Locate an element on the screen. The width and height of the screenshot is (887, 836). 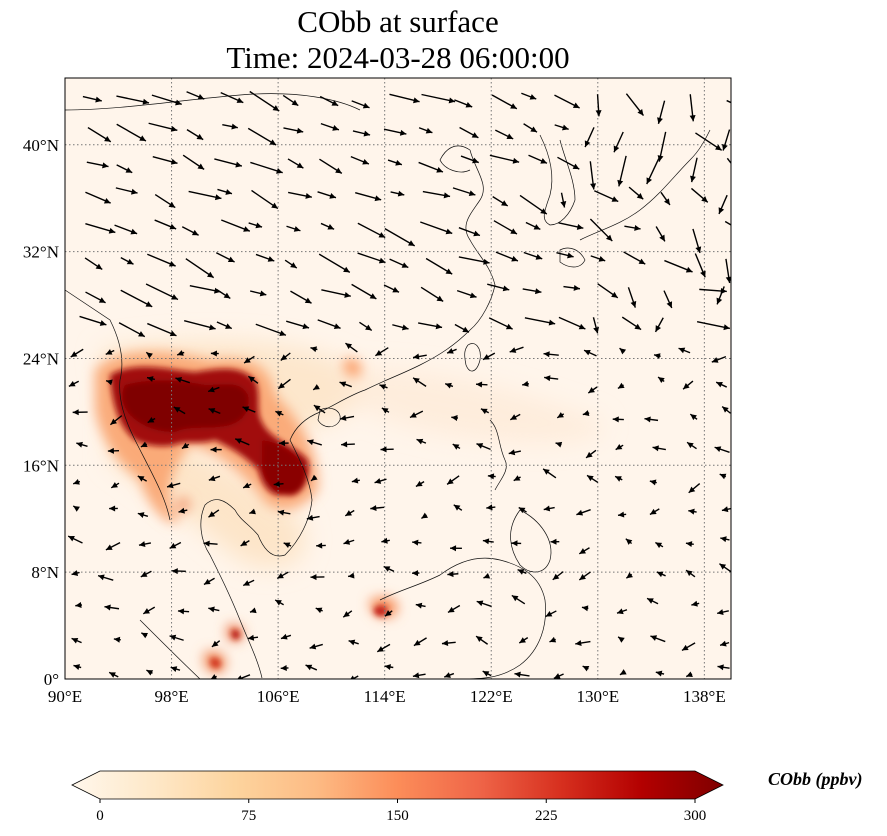
lat-tick-label: 32°N is located at coordinates (41, 252).